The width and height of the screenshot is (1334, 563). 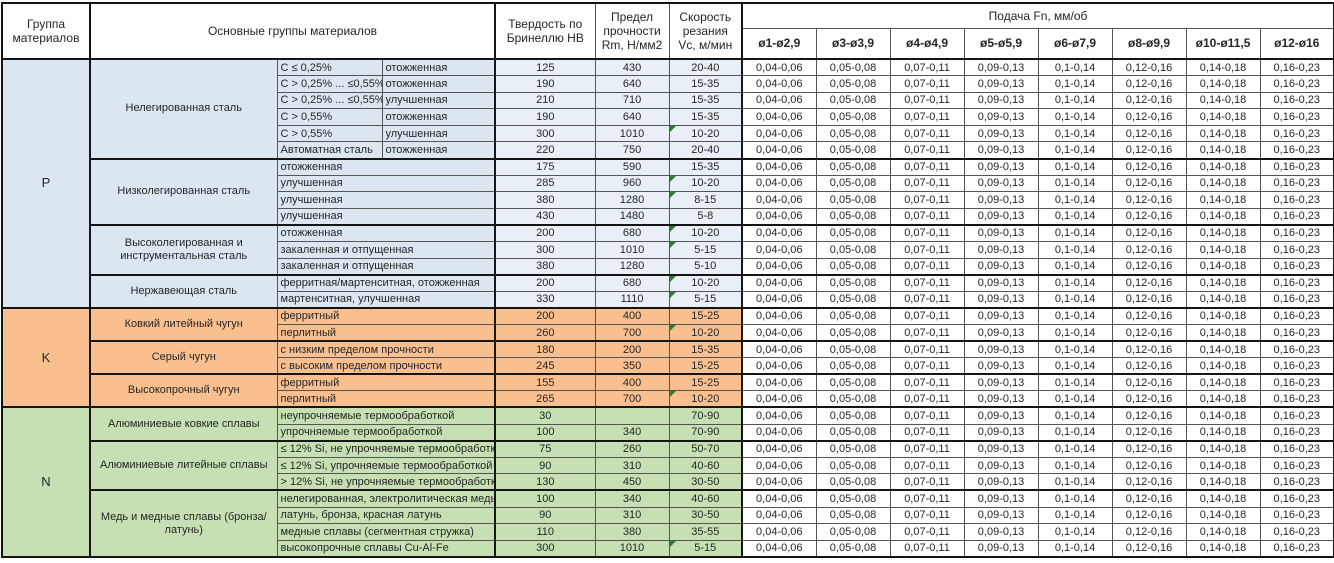 What do you see at coordinates (545, 349) in the screenshot?
I see `hardness-cell: 180` at bounding box center [545, 349].